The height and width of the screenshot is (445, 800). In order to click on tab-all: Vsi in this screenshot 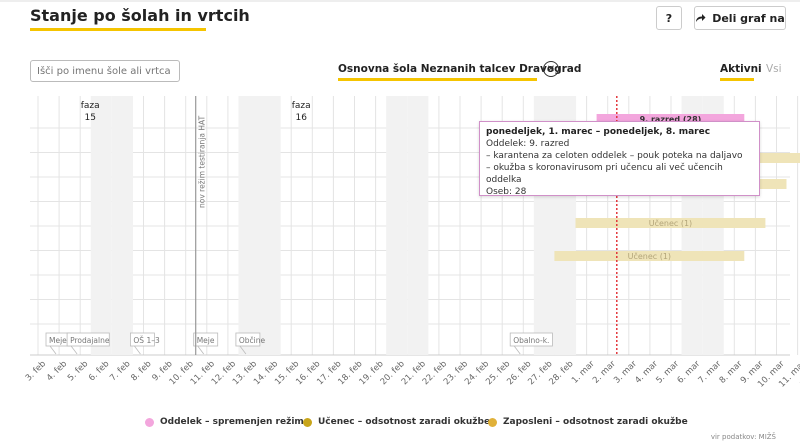, I will do `click(774, 69)`.